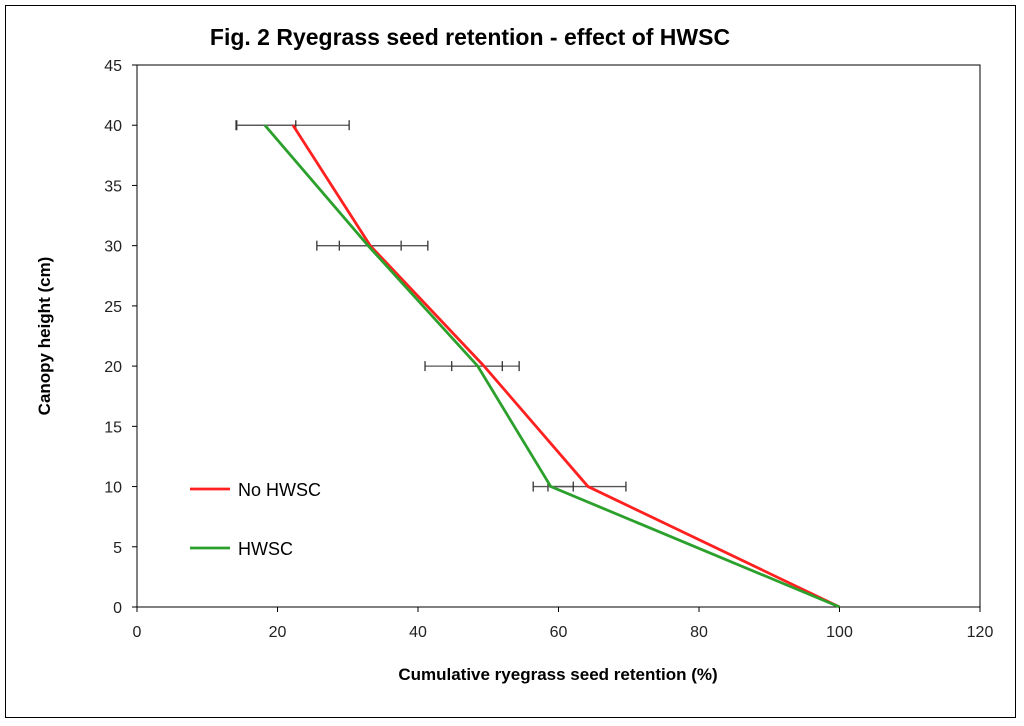 The height and width of the screenshot is (726, 1024). What do you see at coordinates (278, 632) in the screenshot?
I see `x-tick-label: 20` at bounding box center [278, 632].